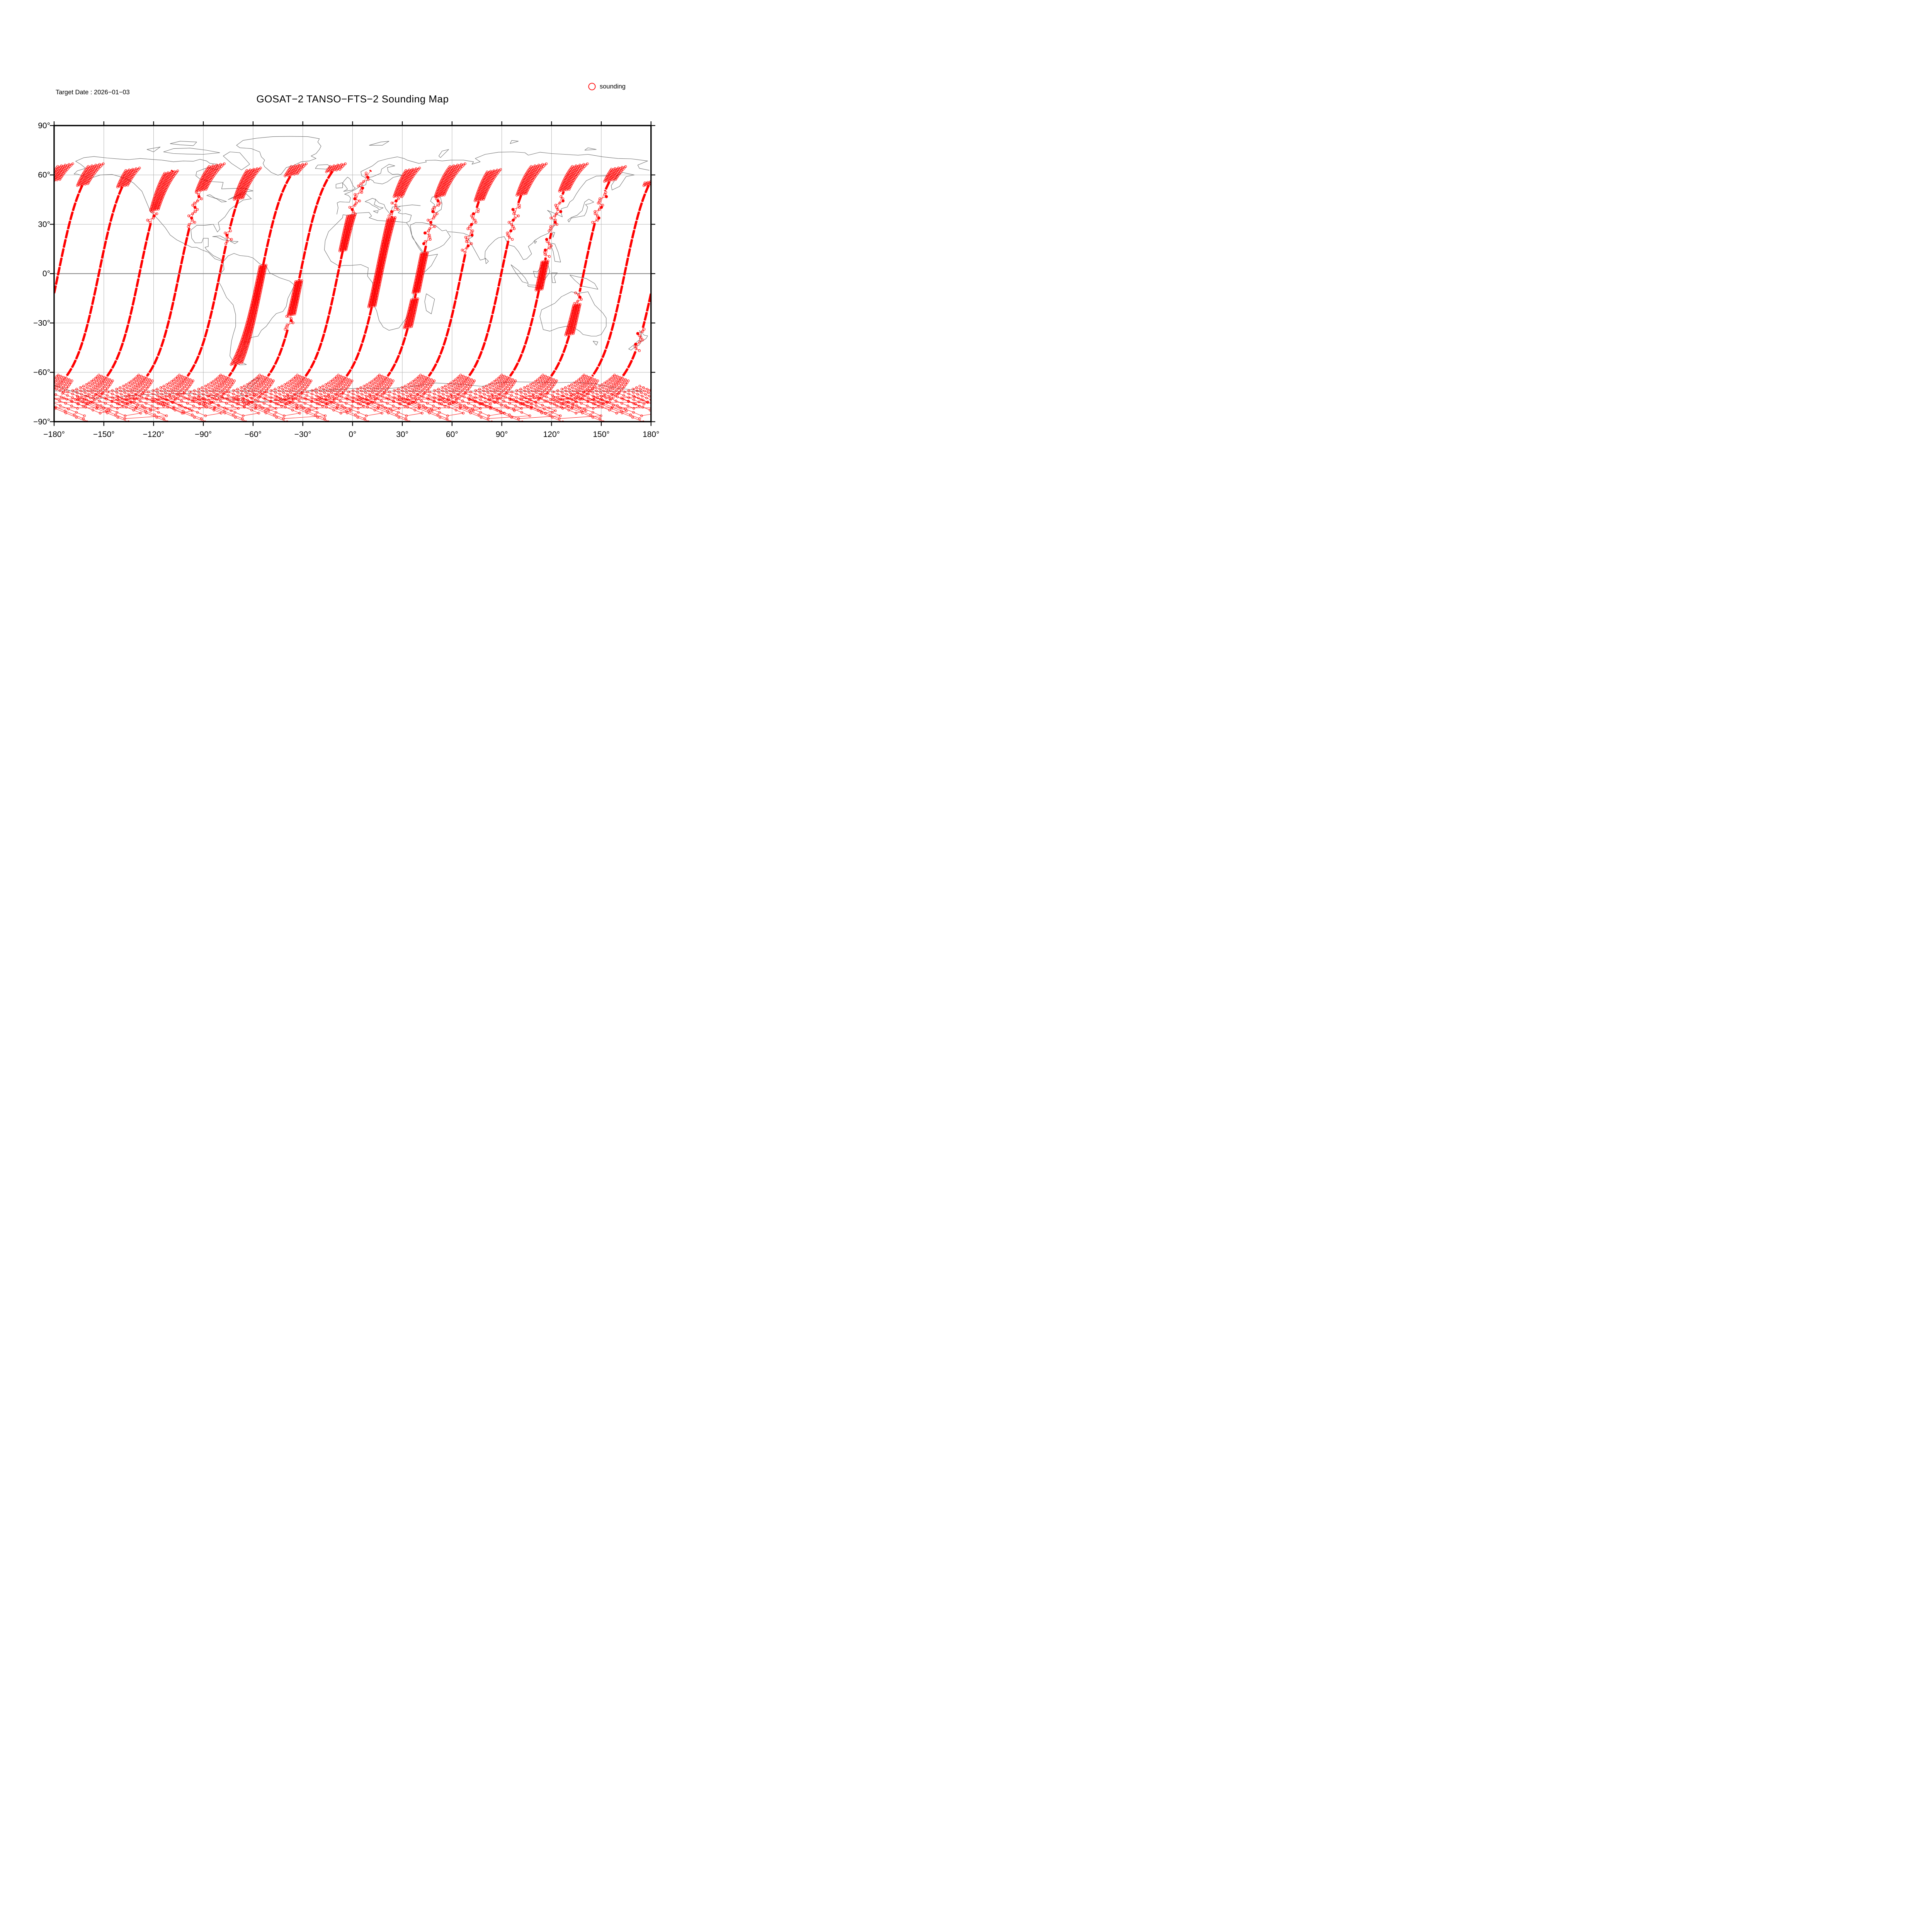  What do you see at coordinates (353, 99) in the screenshot?
I see `page-title: GOSAT−2 TANSO−FTS−2 Sounding Map` at bounding box center [353, 99].